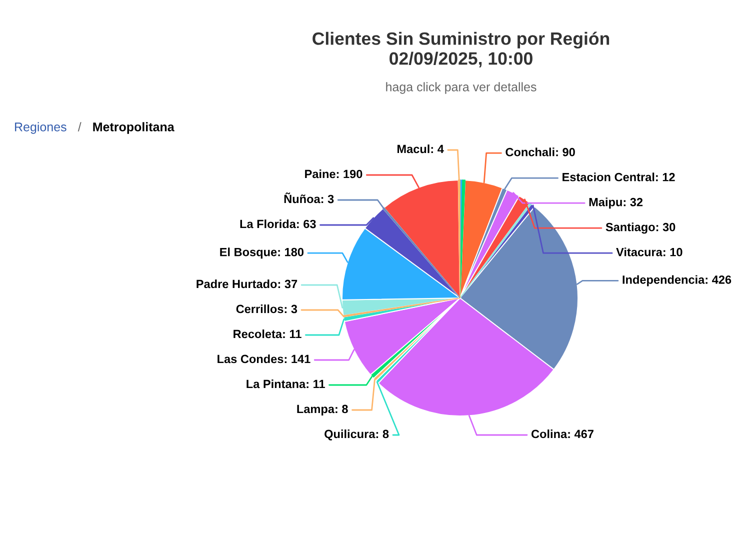 The height and width of the screenshot is (534, 739). What do you see at coordinates (322, 410) in the screenshot?
I see `slice-label: Lampa: 8` at bounding box center [322, 410].